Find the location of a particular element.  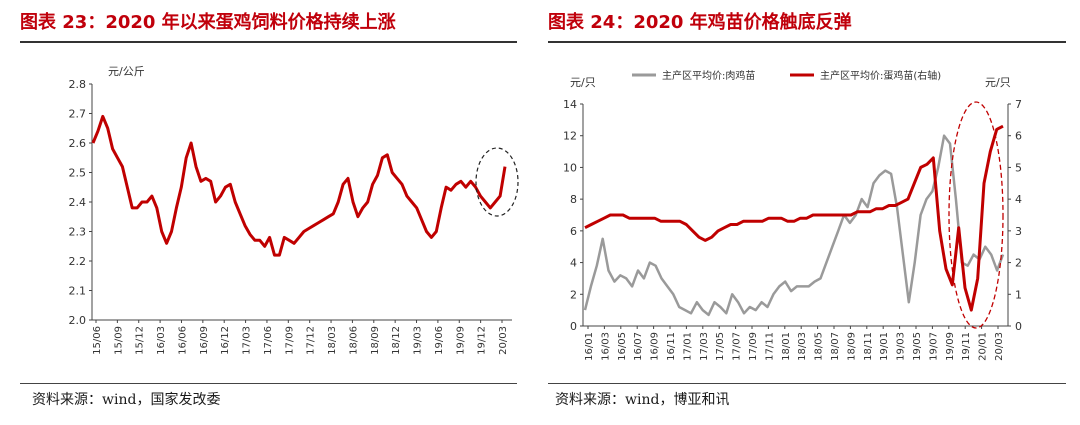

right-title-rule is located at coordinates (807, 42).